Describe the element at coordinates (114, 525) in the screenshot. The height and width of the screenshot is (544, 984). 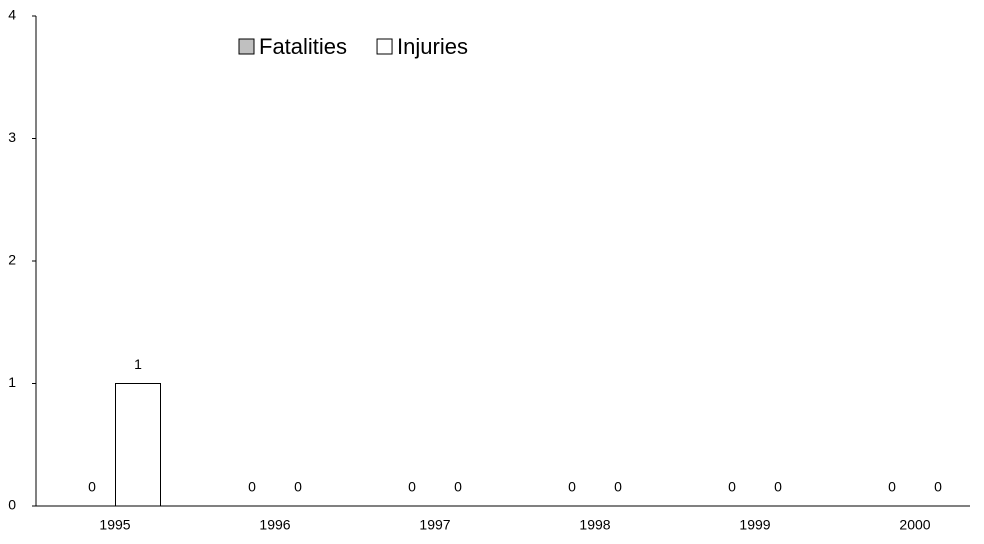
I see `x-tick-label: 1995` at that location.